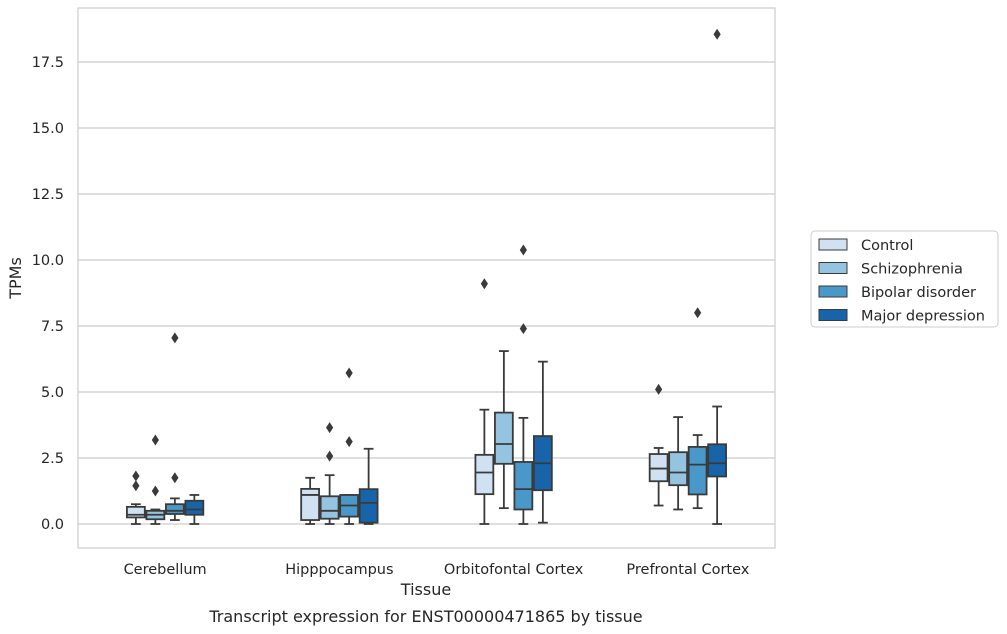 The image size is (1007, 634). I want to click on box-major-depression-prefrontal-cortex, so click(717, 276).